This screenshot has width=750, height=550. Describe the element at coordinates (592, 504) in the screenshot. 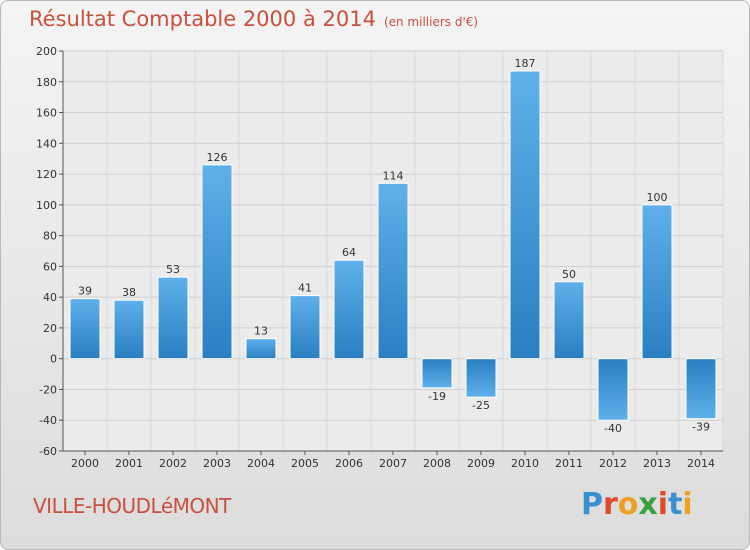

I see `logo-letter: P` at that location.